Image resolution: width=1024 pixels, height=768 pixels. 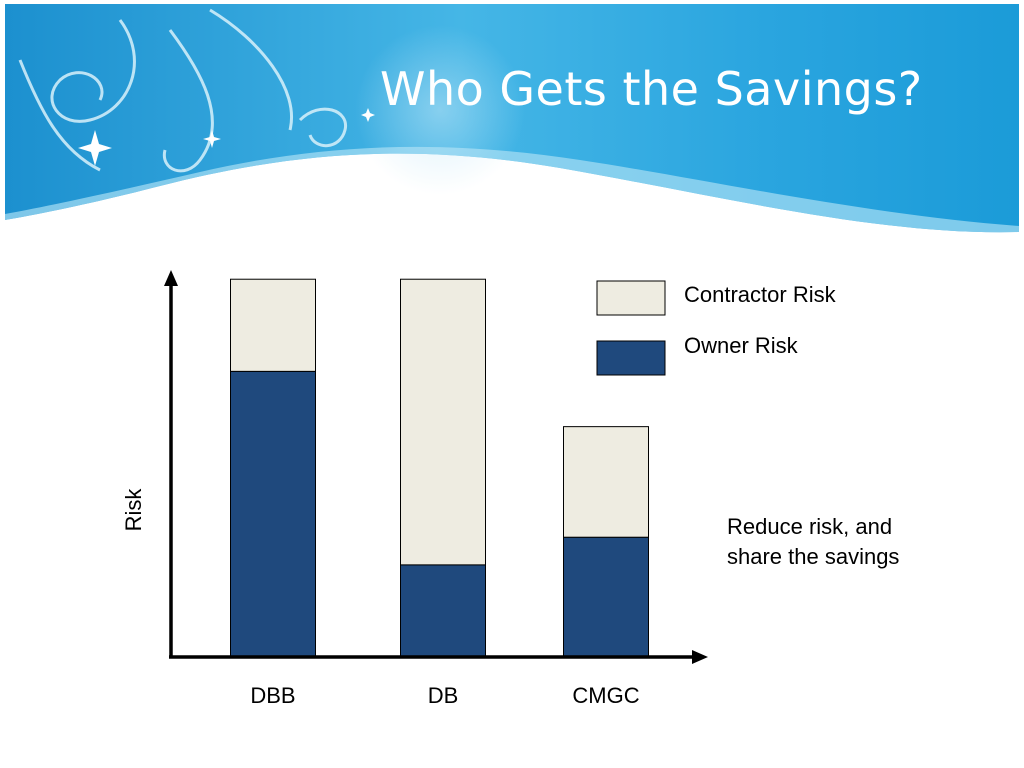 What do you see at coordinates (182, 90) in the screenshot?
I see `swirl-decoration` at bounding box center [182, 90].